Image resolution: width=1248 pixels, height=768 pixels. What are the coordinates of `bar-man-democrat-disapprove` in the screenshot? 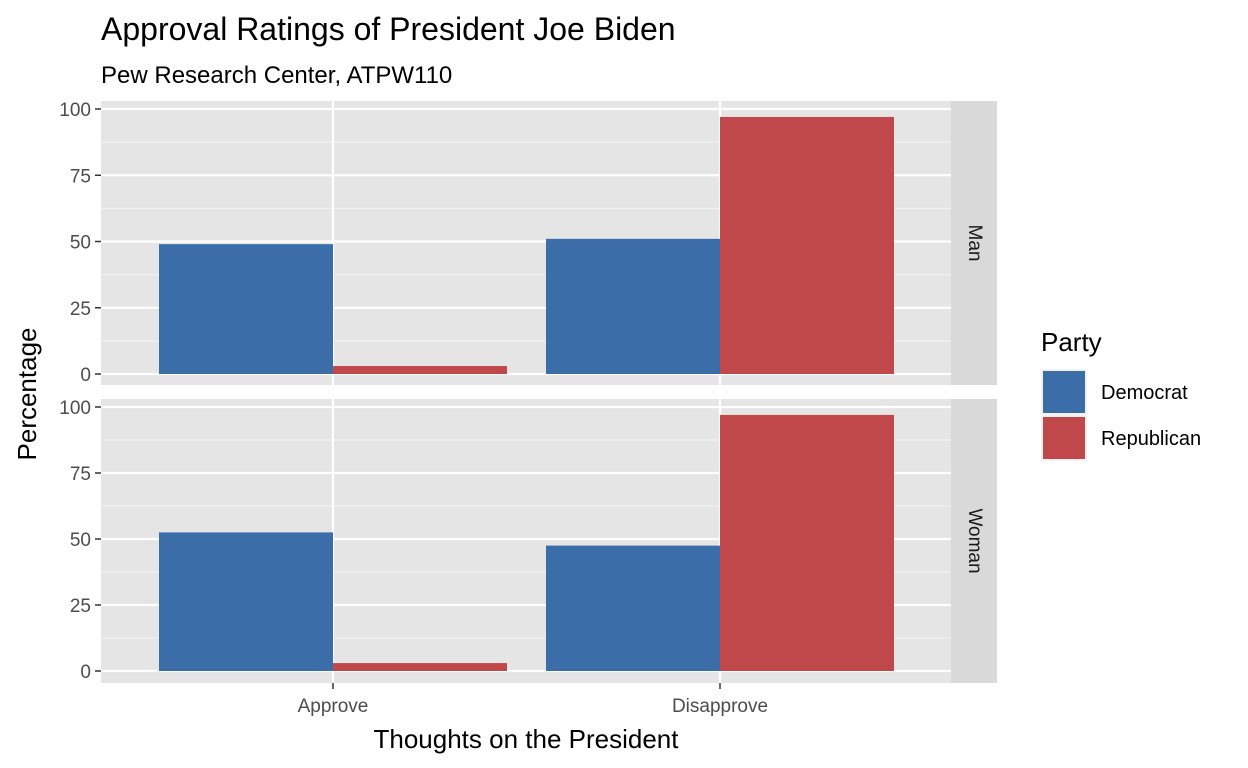 It's located at (633, 306).